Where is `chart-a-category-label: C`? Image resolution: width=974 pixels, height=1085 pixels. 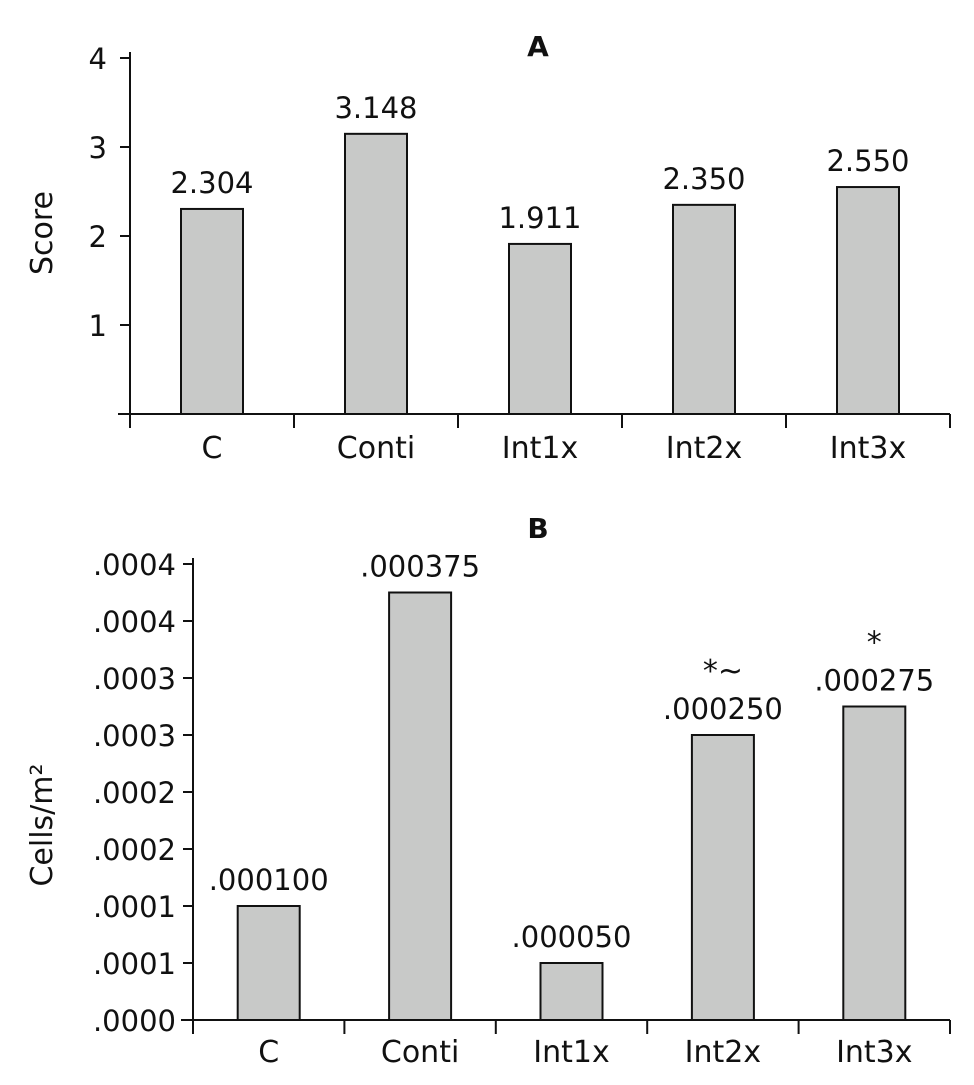 chart-a-category-label: C is located at coordinates (212, 448).